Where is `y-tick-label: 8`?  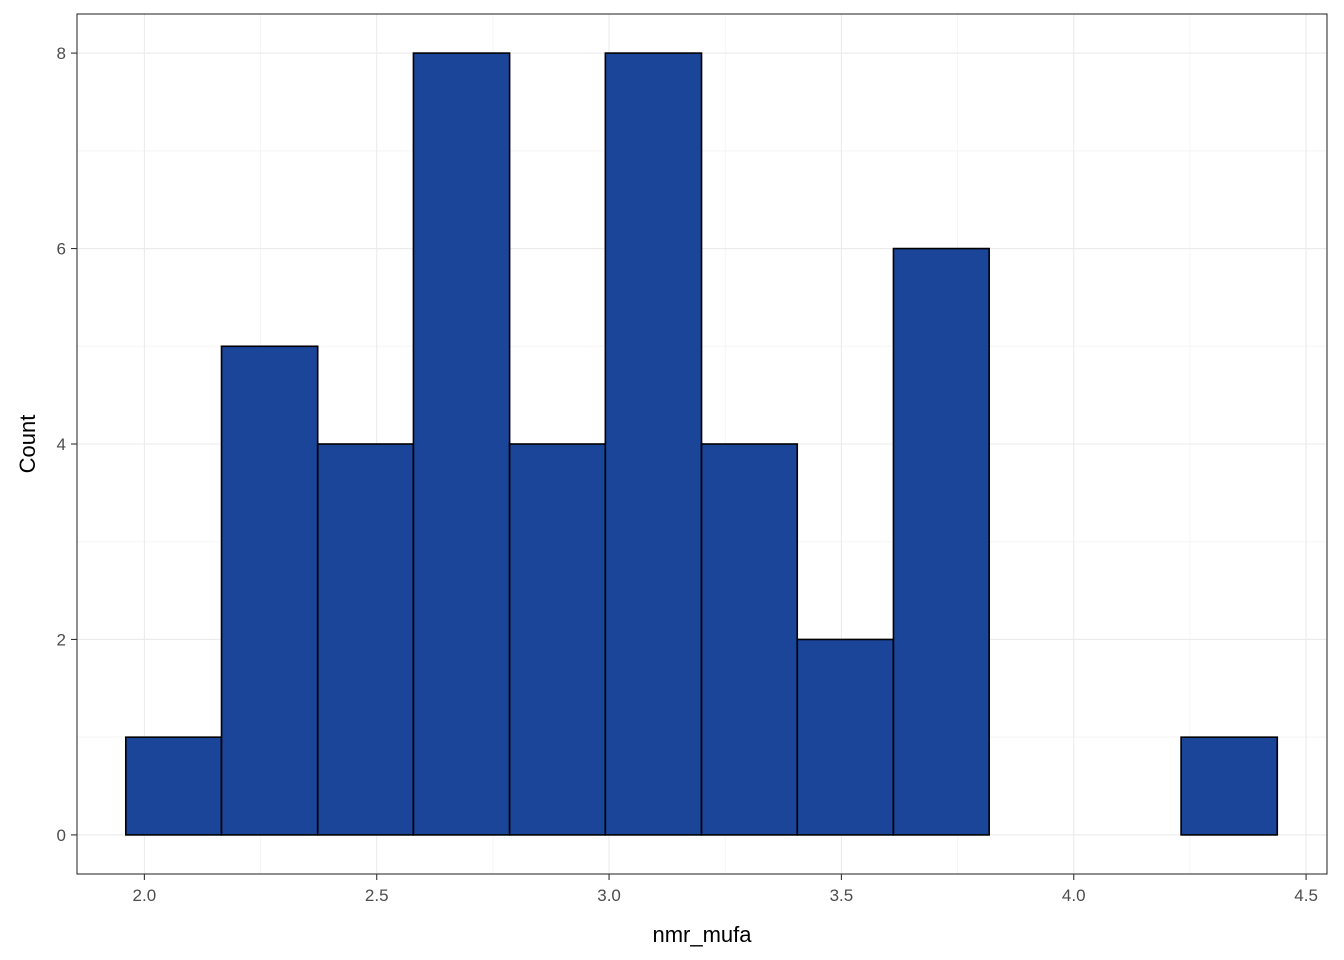 y-tick-label: 8 is located at coordinates (61, 53).